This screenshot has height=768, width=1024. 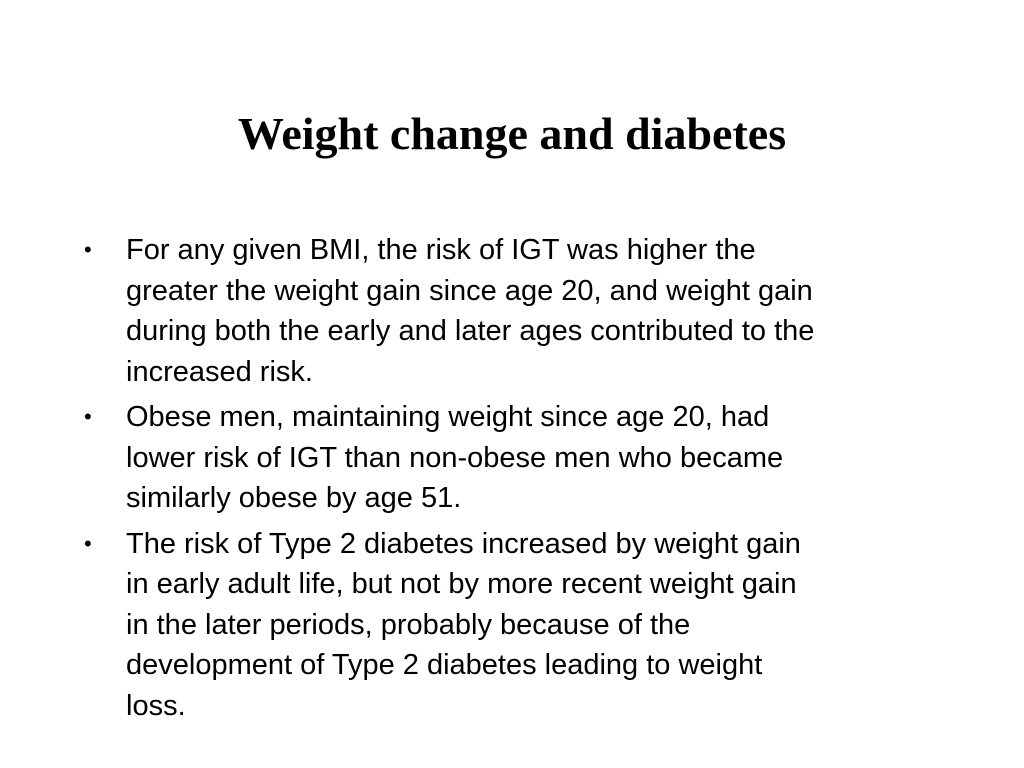 What do you see at coordinates (512, 133) in the screenshot?
I see `slide-title: Weight change and diabetes` at bounding box center [512, 133].